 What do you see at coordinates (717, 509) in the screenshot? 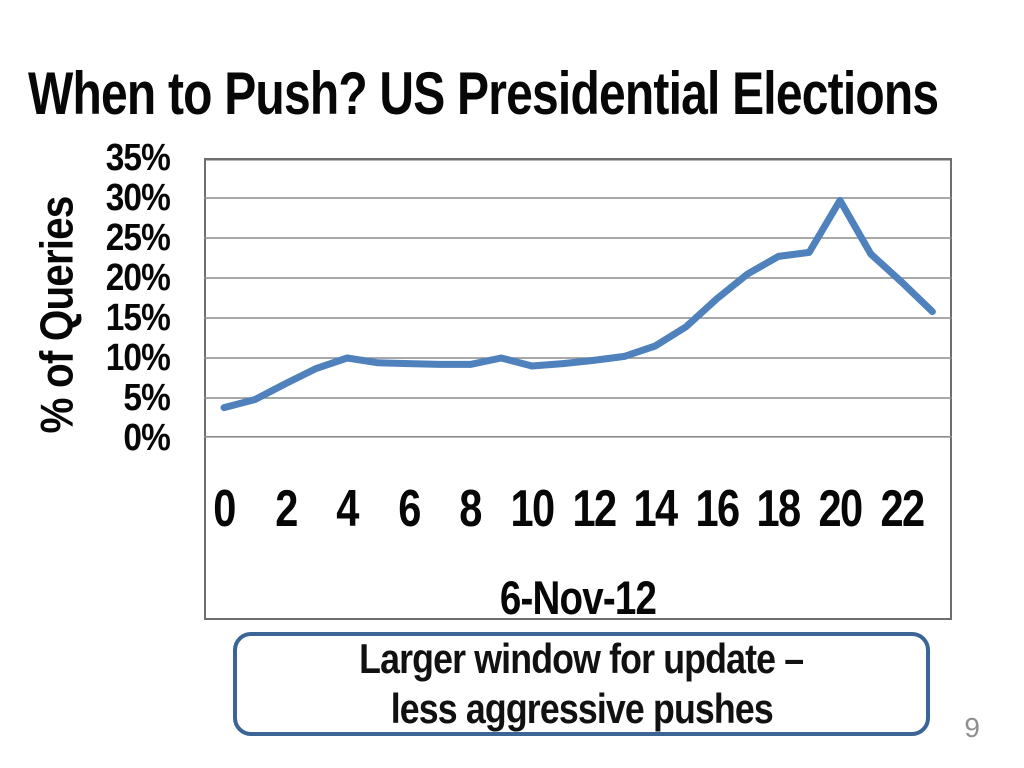
I see `x-tick-label: 16` at bounding box center [717, 509].